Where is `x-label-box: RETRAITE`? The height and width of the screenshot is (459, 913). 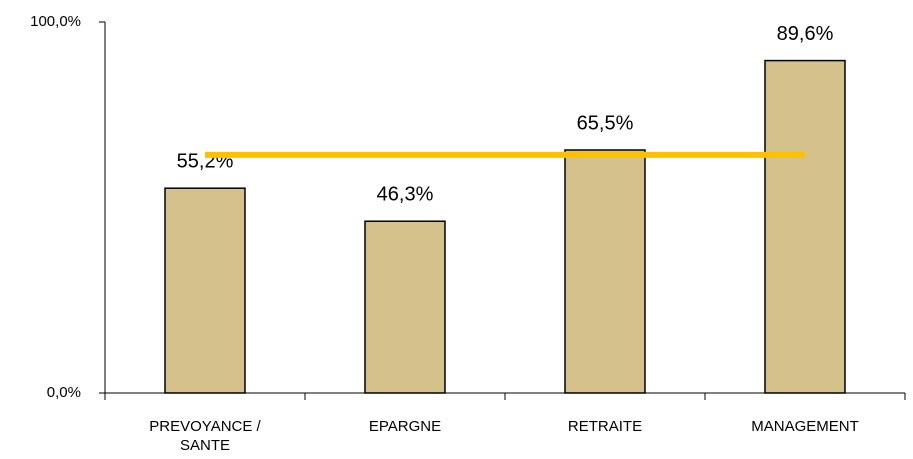
x-label-box: RETRAITE is located at coordinates (605, 426).